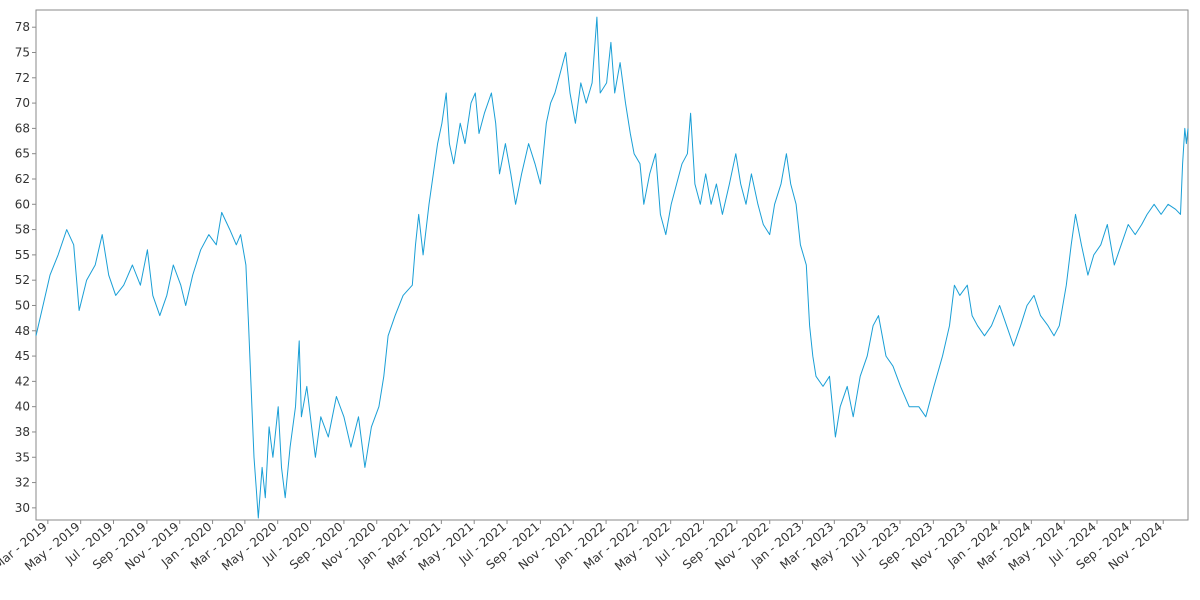 The image size is (1200, 600). I want to click on y-tick-label: 78, so click(22, 27).